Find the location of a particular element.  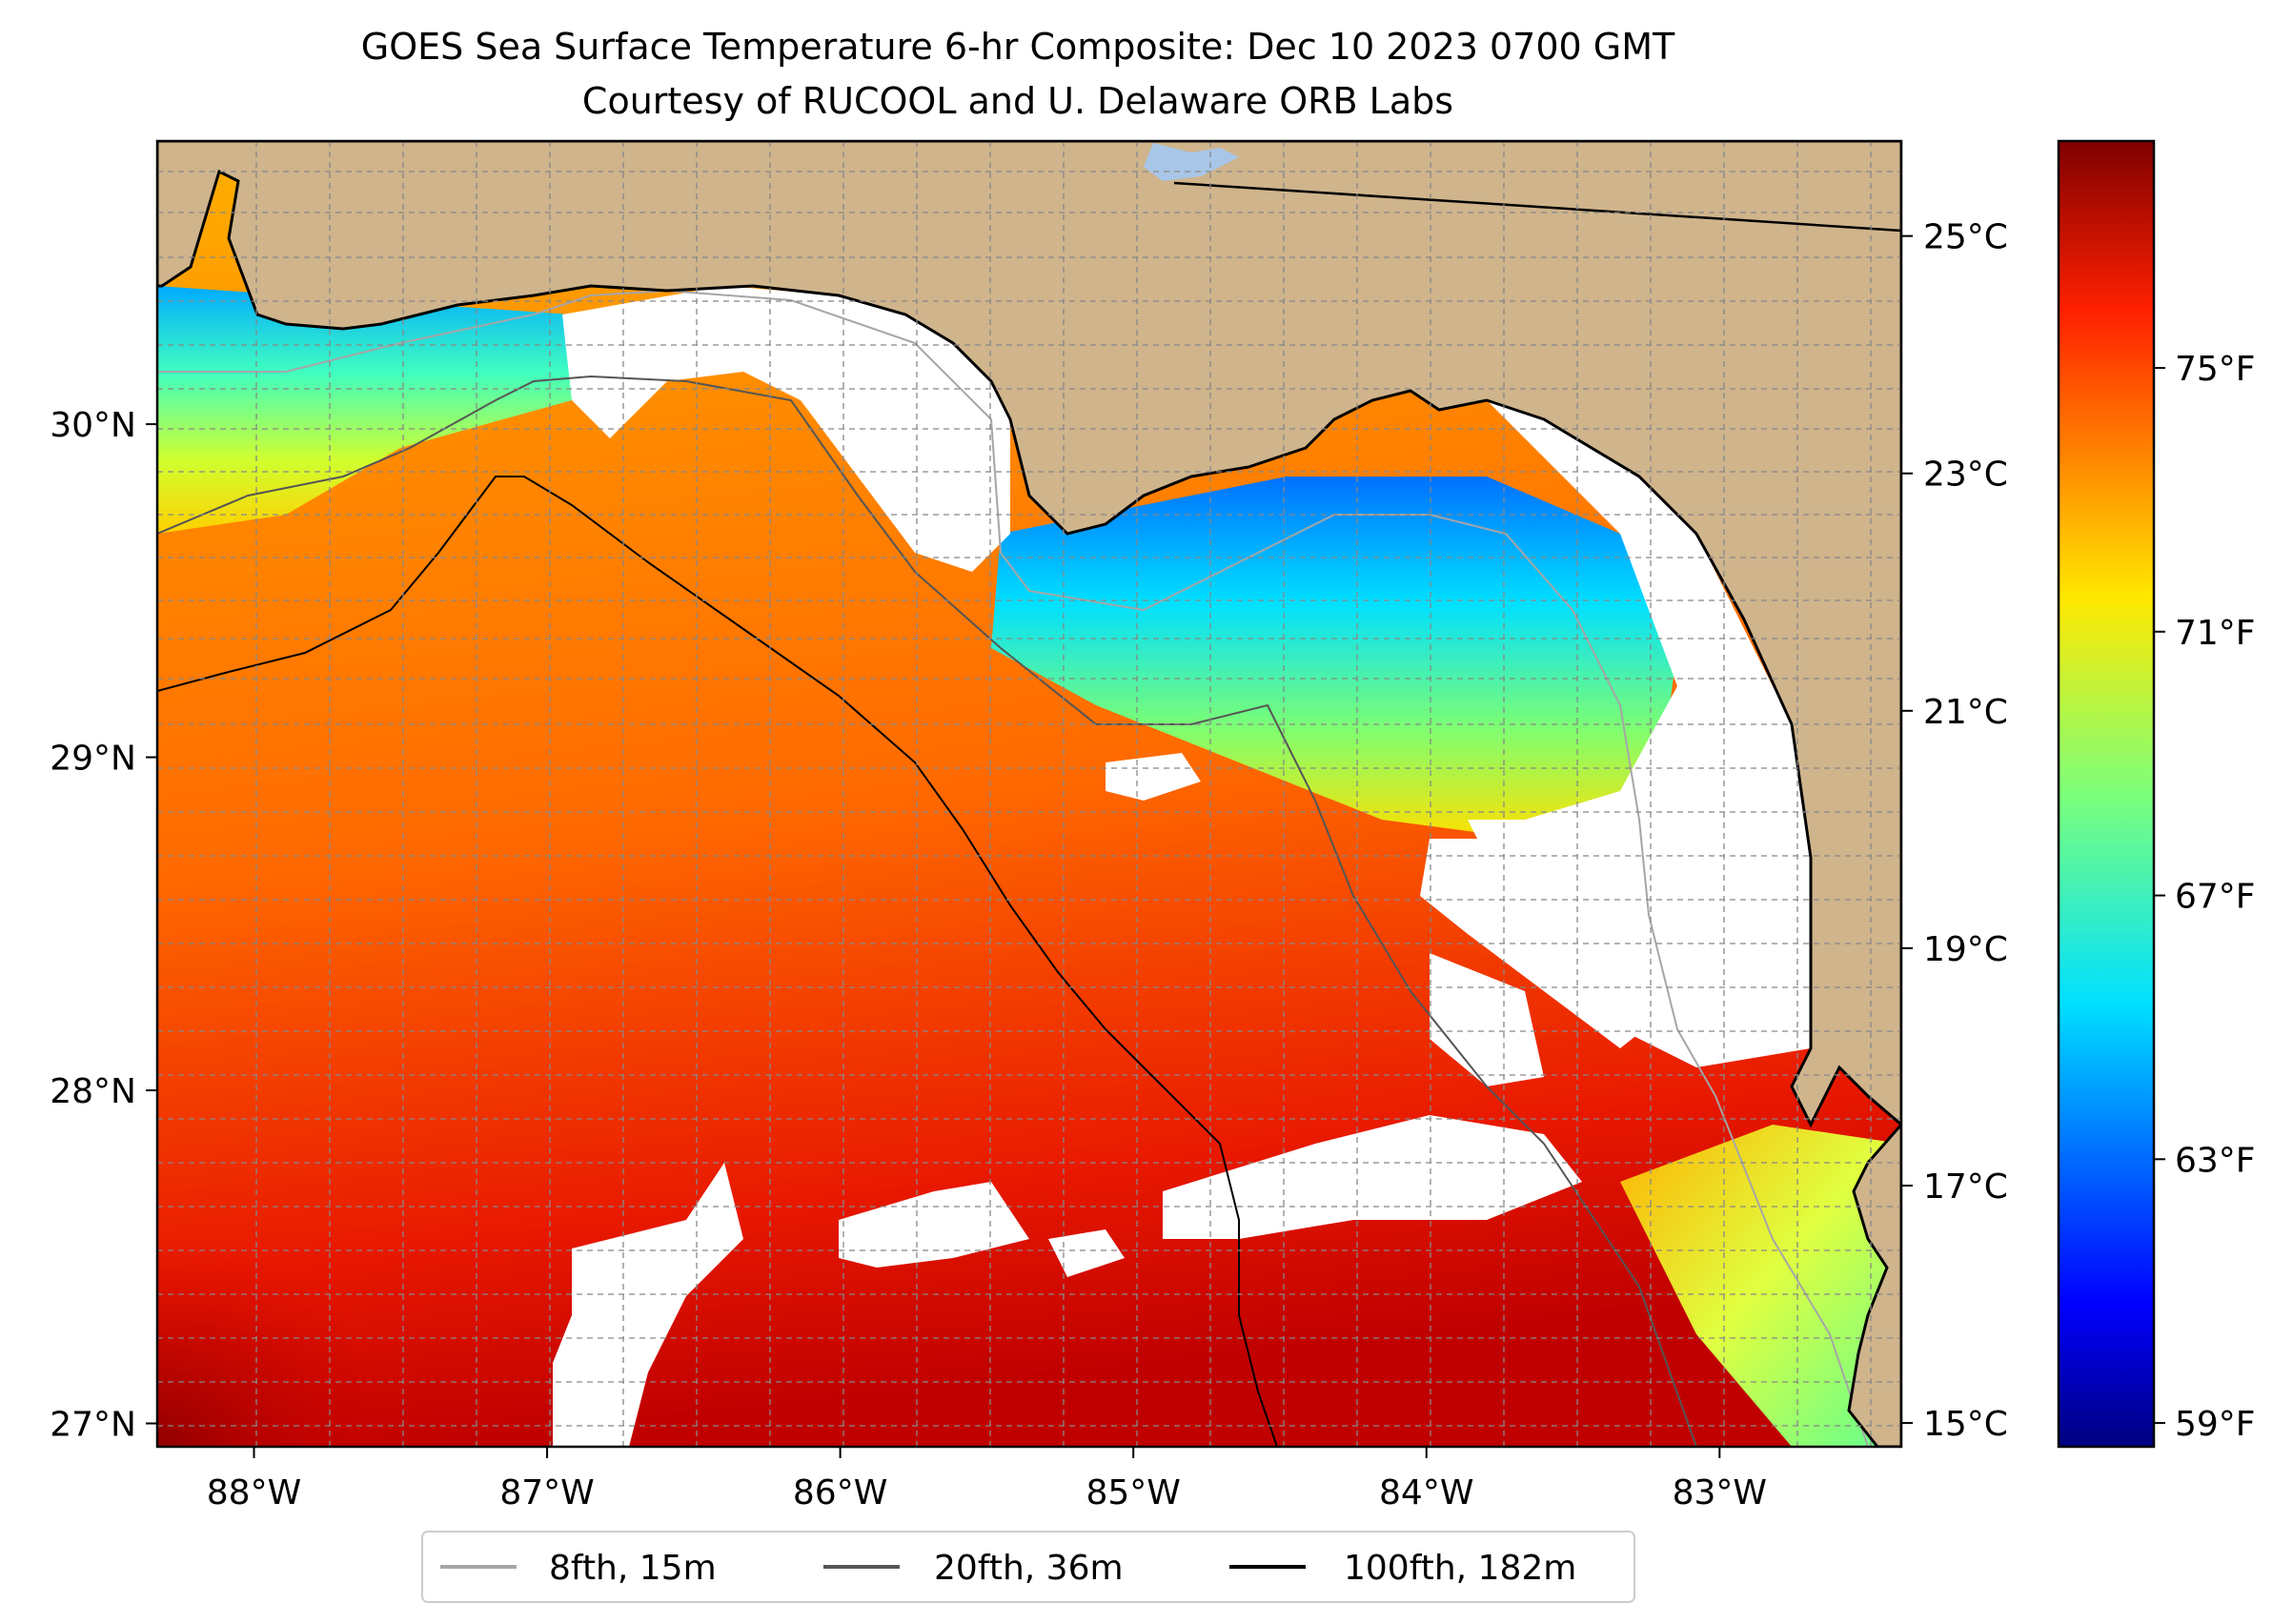

legend-box is located at coordinates (1028, 1567).